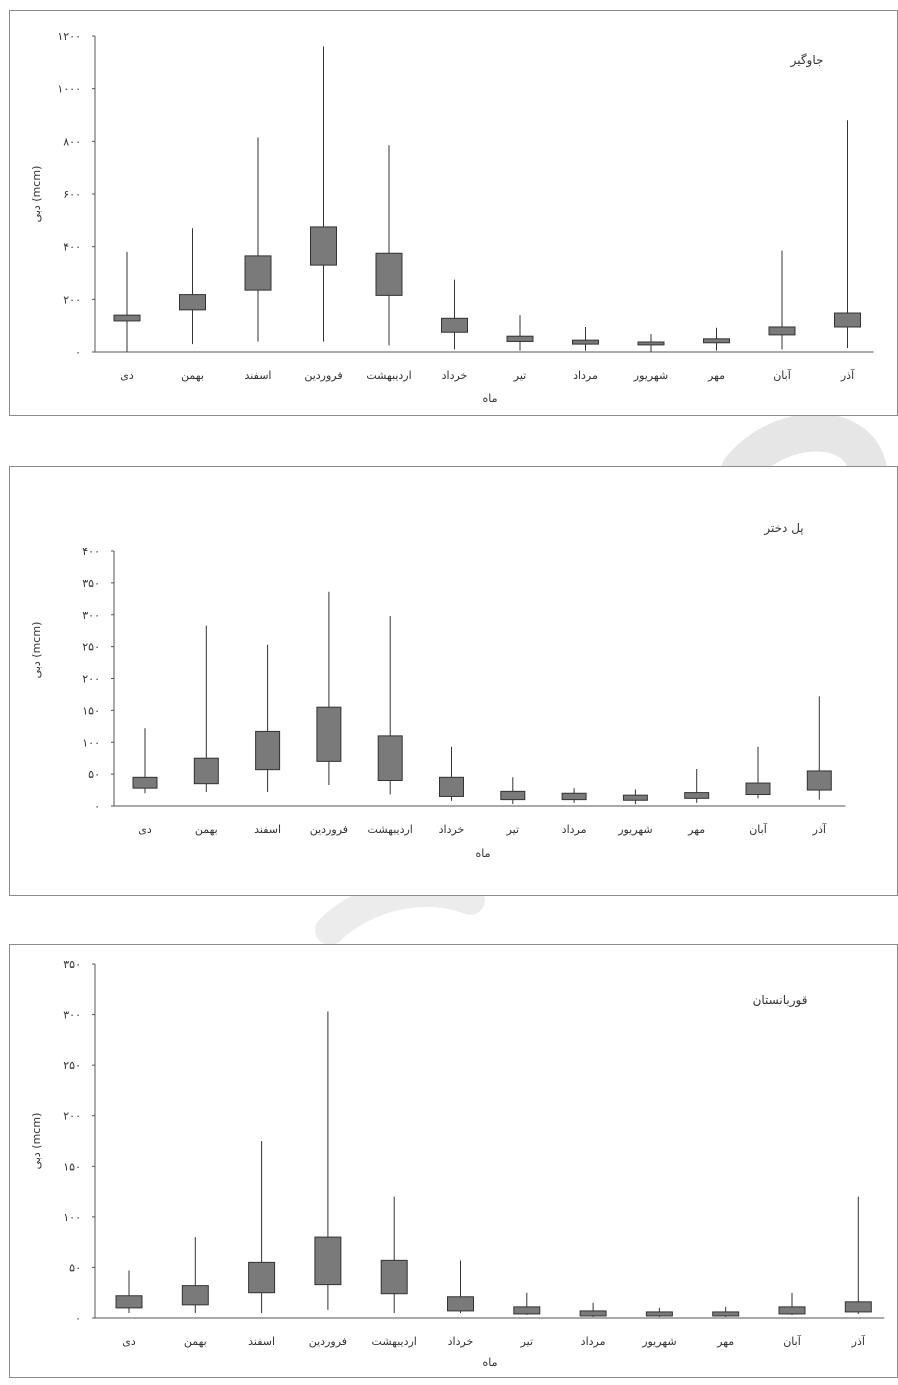 This screenshot has width=898, height=1385. Describe the element at coordinates (72, 1015) in the screenshot. I see `y-tick-label: ۳۰۰` at that location.